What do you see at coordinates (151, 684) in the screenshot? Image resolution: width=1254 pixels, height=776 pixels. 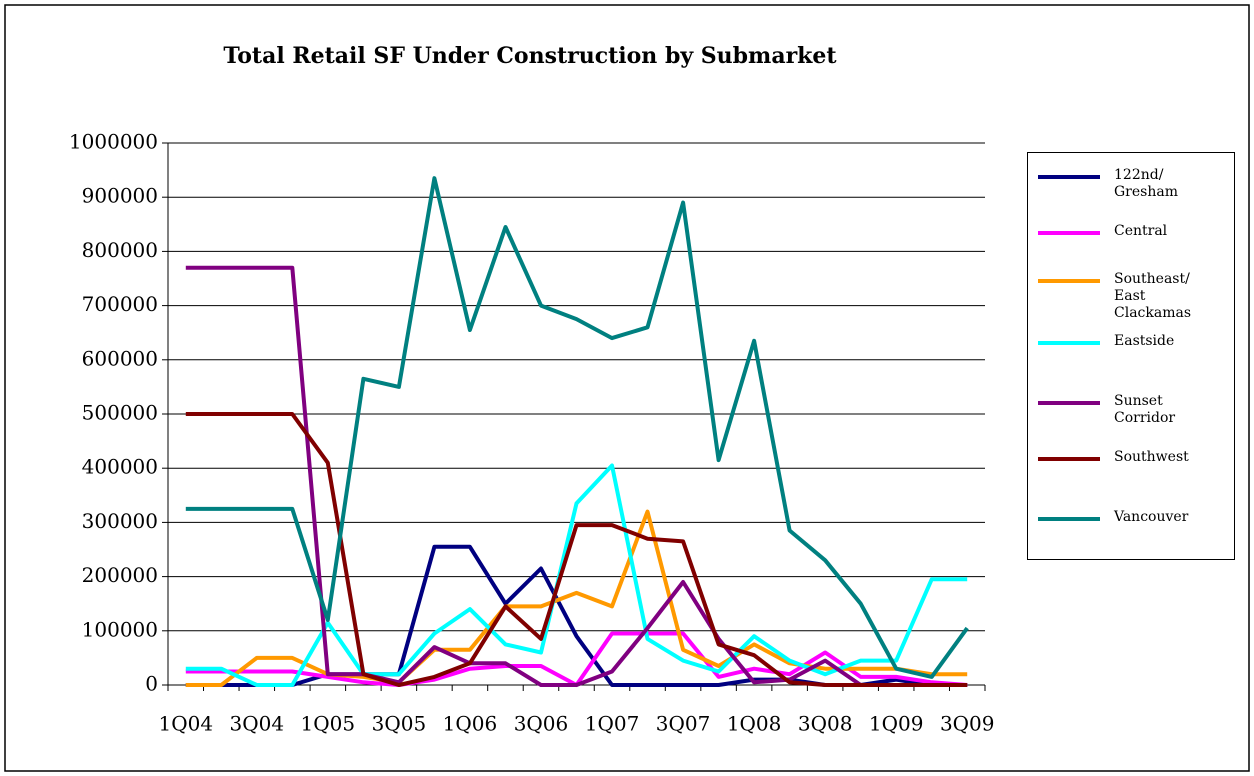 I see `y-tick-label: 0` at bounding box center [151, 684].